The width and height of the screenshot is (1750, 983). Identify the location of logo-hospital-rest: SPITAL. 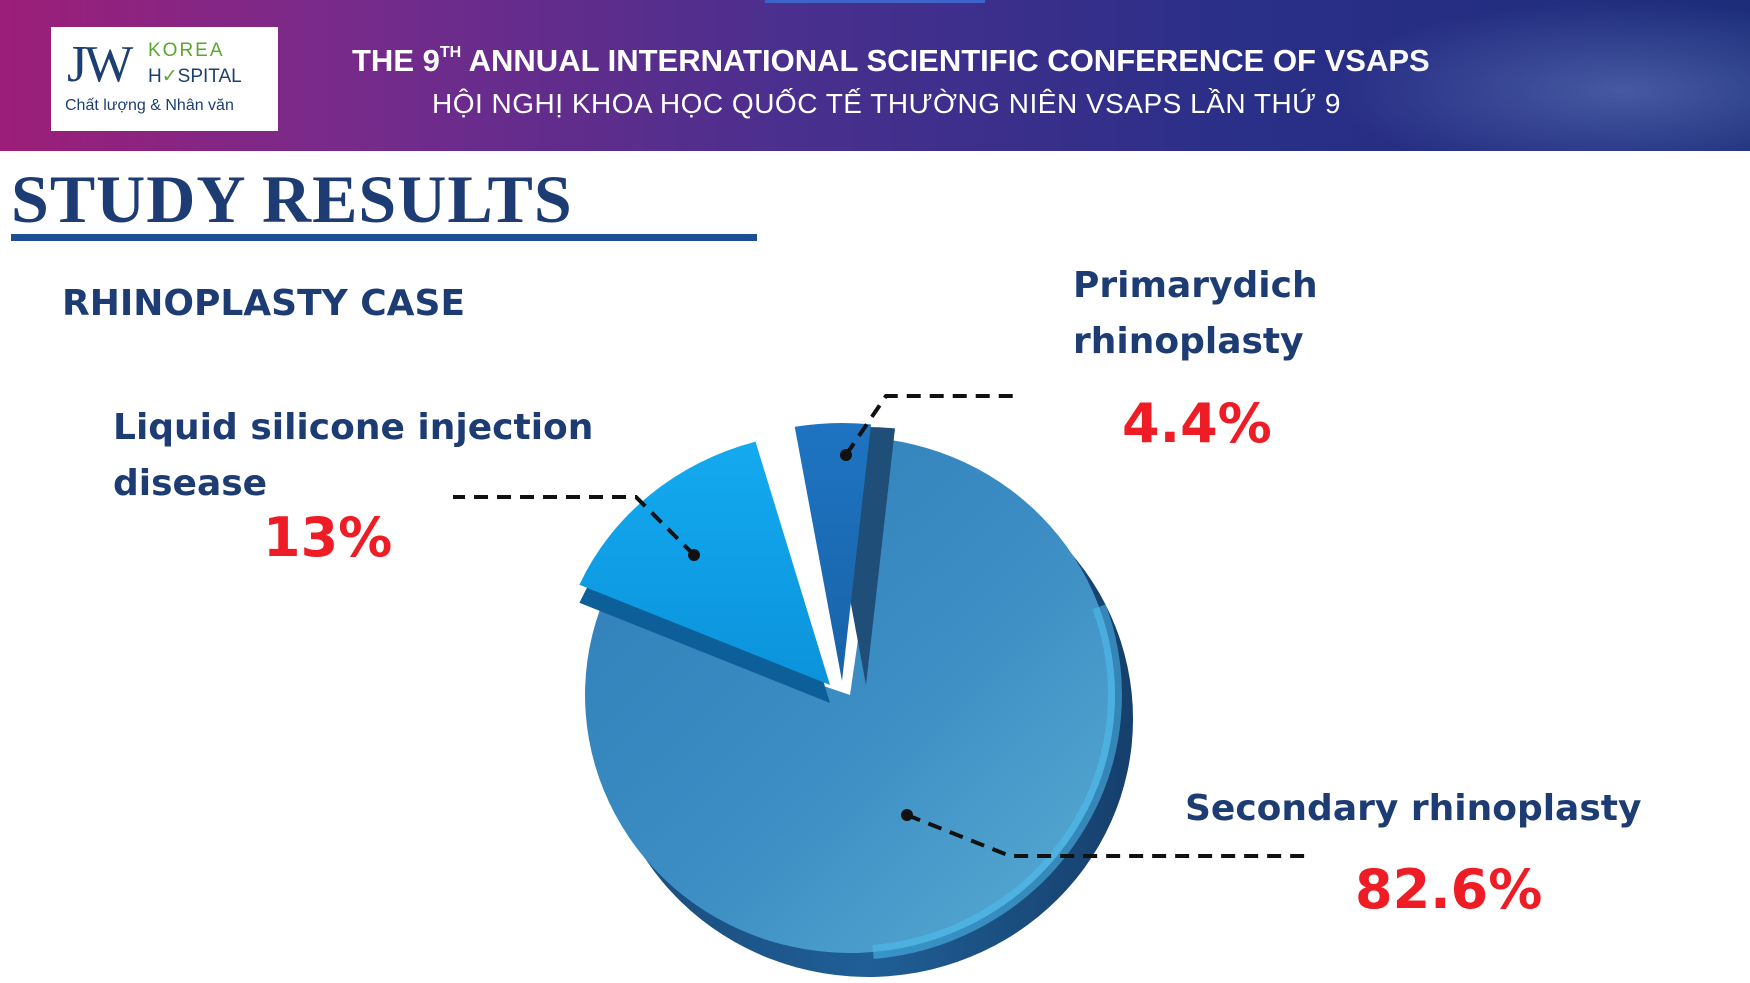
(209, 76).